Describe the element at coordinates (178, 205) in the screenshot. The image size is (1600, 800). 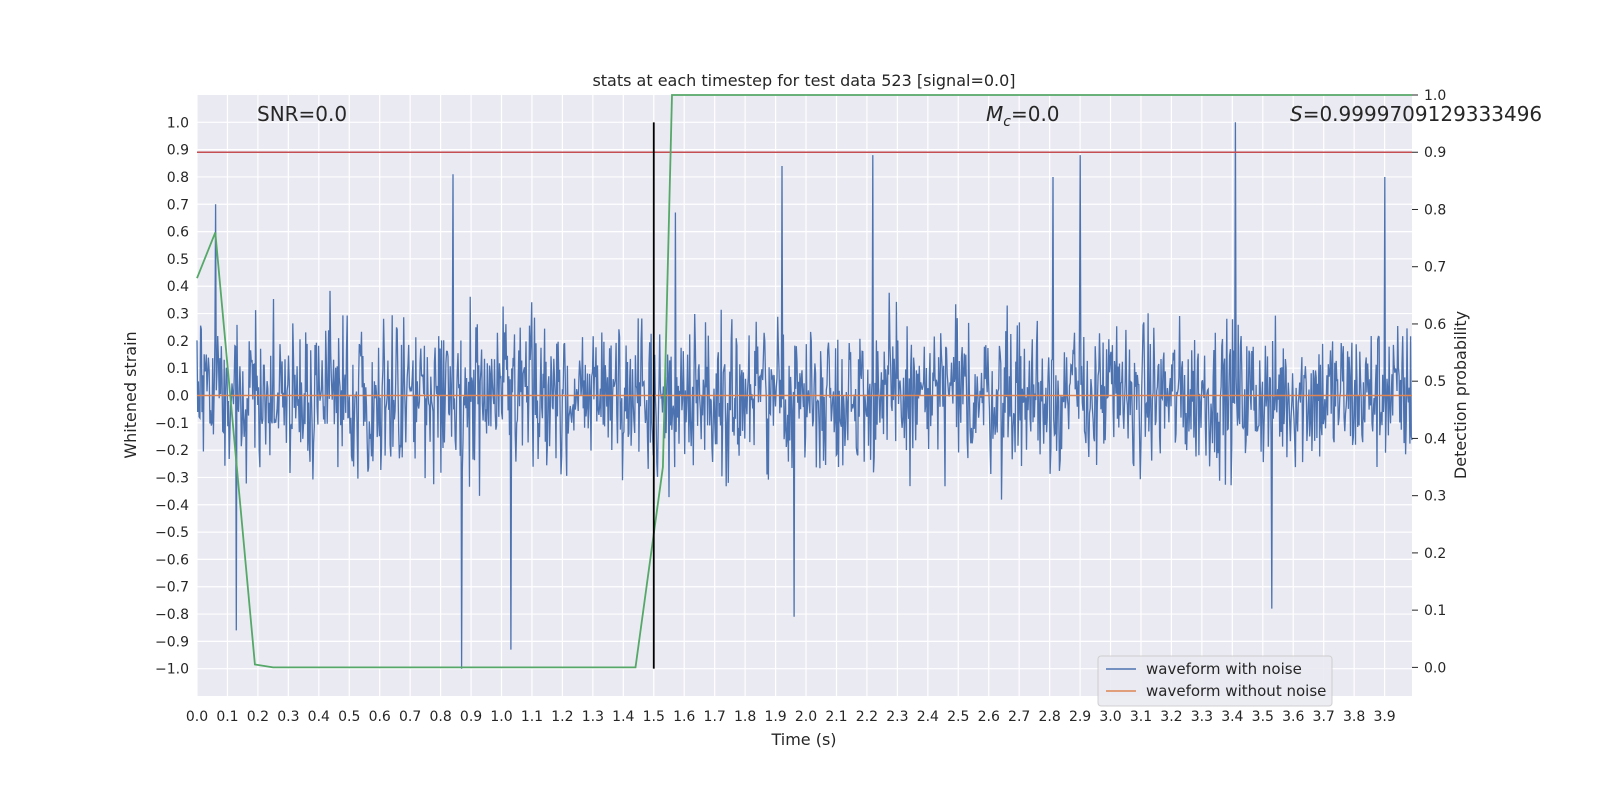
I see `y-tick-label: 0.7` at that location.